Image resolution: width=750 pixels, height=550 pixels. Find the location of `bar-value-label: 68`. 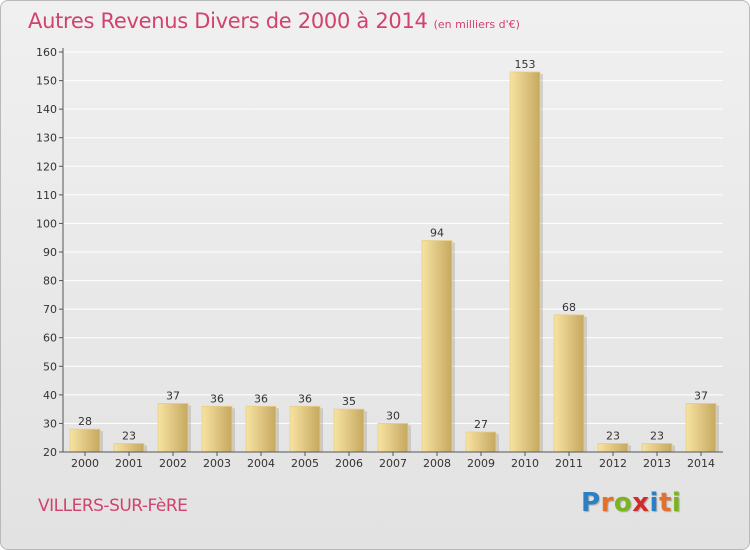

bar-value-label: 68 is located at coordinates (569, 307).